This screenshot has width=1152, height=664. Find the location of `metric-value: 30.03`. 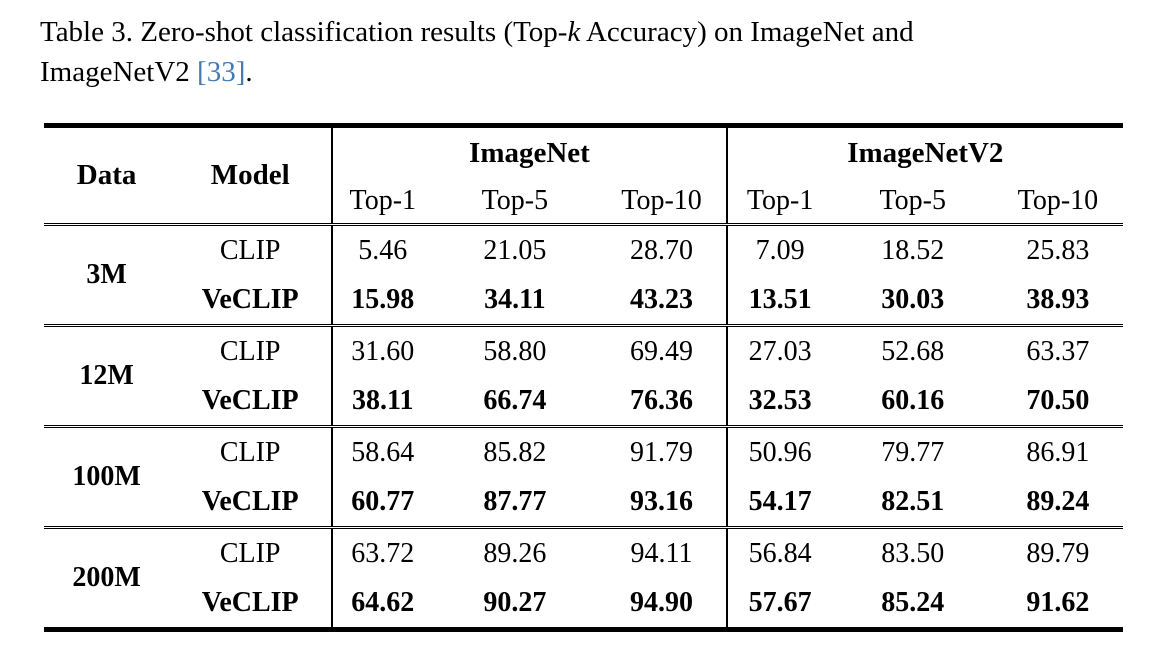

metric-value: 30.03 is located at coordinates (913, 299).